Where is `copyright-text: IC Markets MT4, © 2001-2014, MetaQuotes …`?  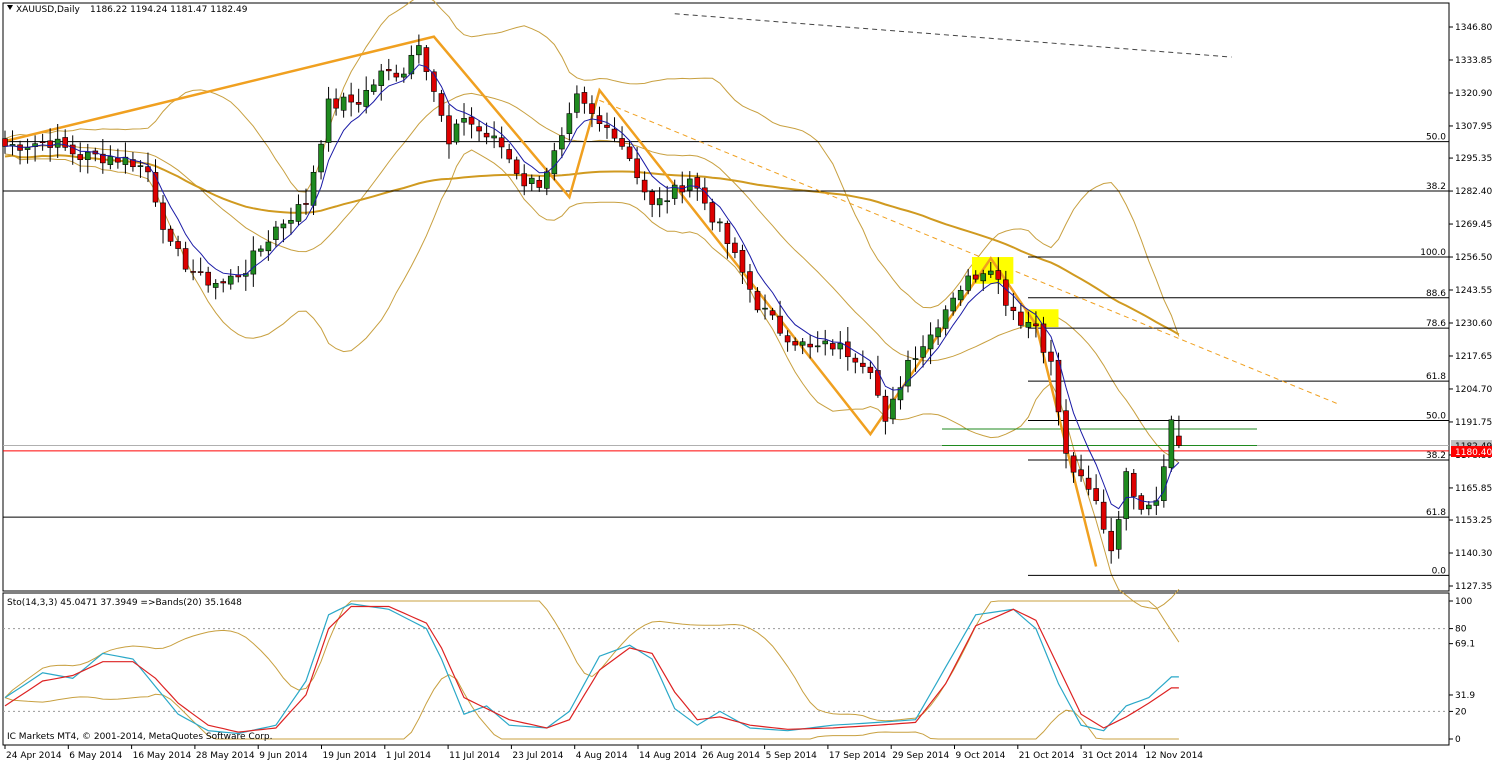
copyright-text: IC Markets MT4, © 2001-2014, MetaQuotes … is located at coordinates (140, 737).